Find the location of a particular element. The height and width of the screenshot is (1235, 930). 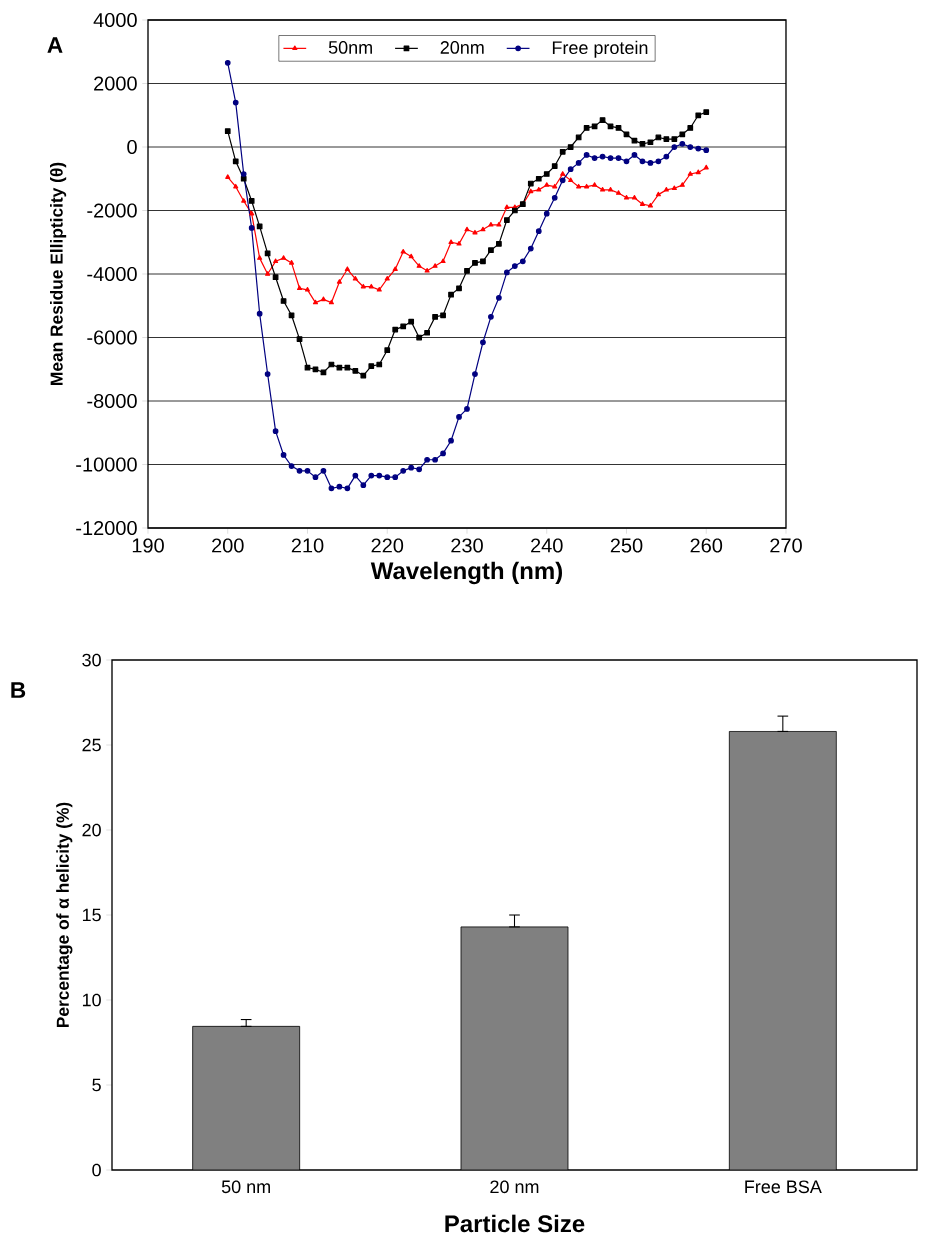

y-tick-label: 5 is located at coordinates (96, 1085).